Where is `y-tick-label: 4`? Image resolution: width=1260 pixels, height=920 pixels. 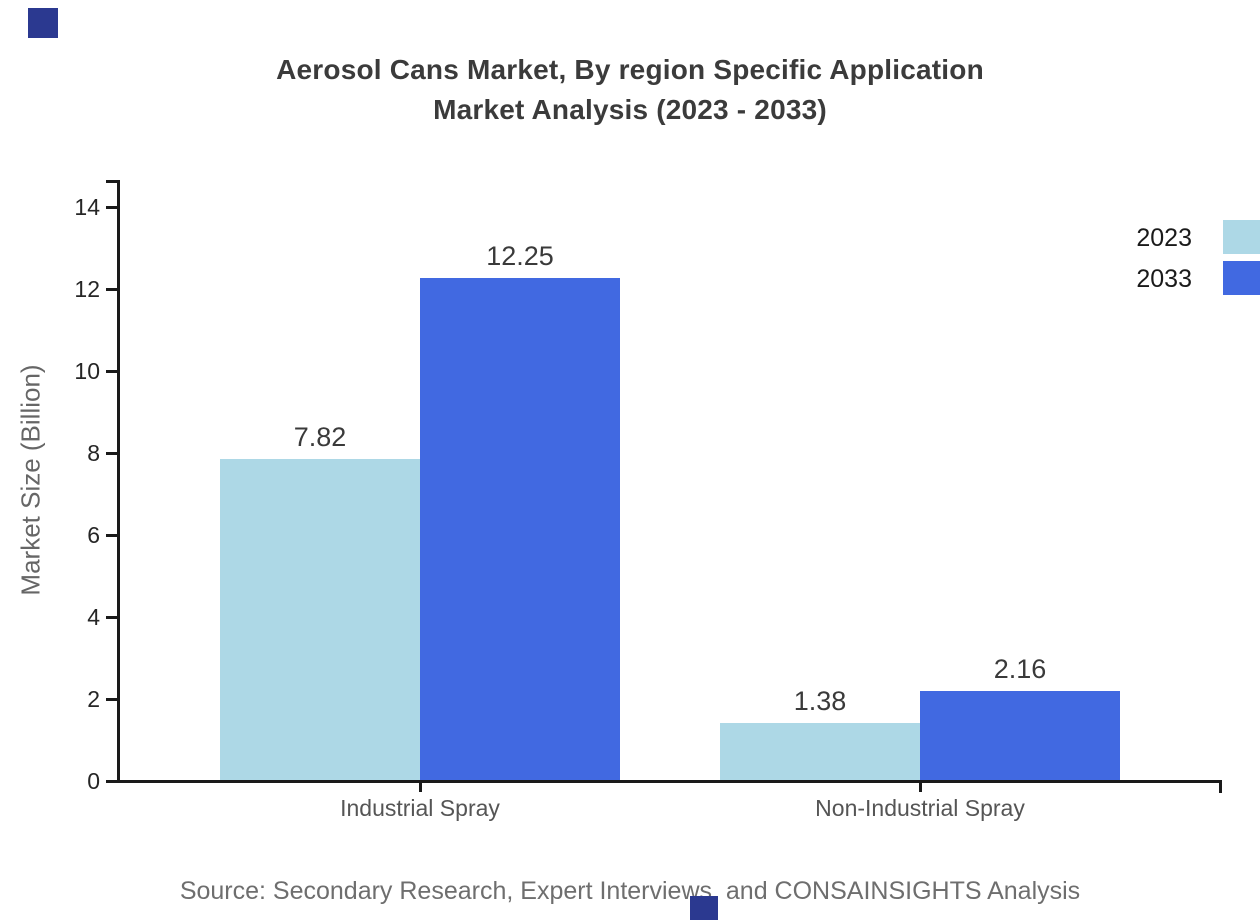 y-tick-label: 4 is located at coordinates (93, 617).